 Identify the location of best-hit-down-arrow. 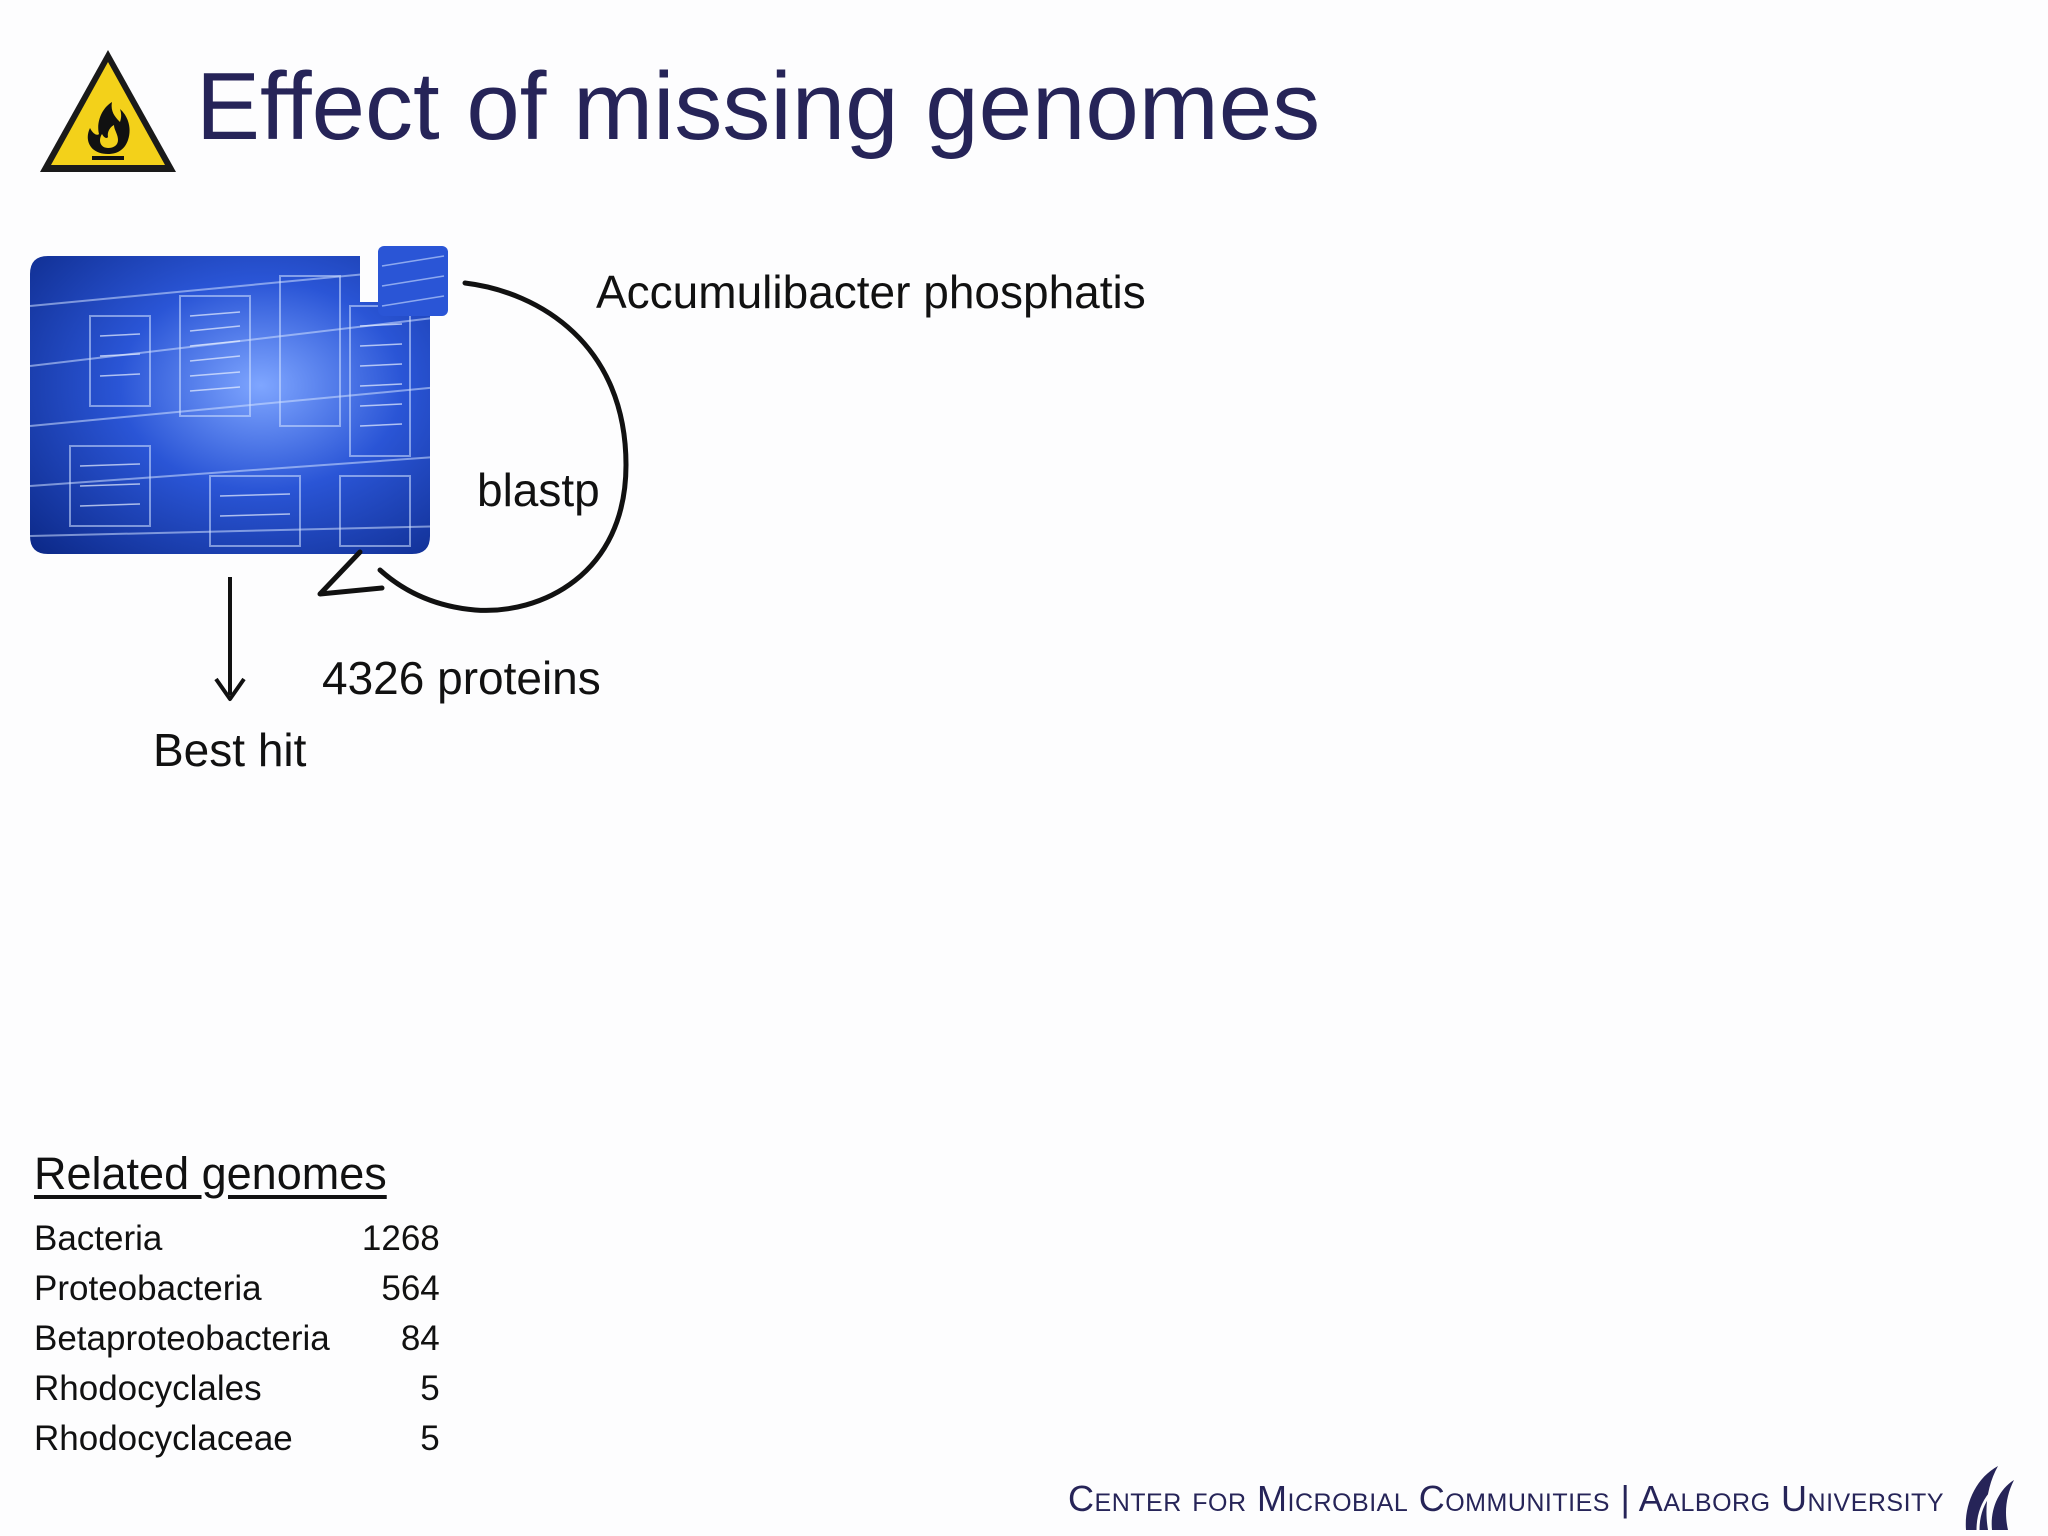
(230, 639).